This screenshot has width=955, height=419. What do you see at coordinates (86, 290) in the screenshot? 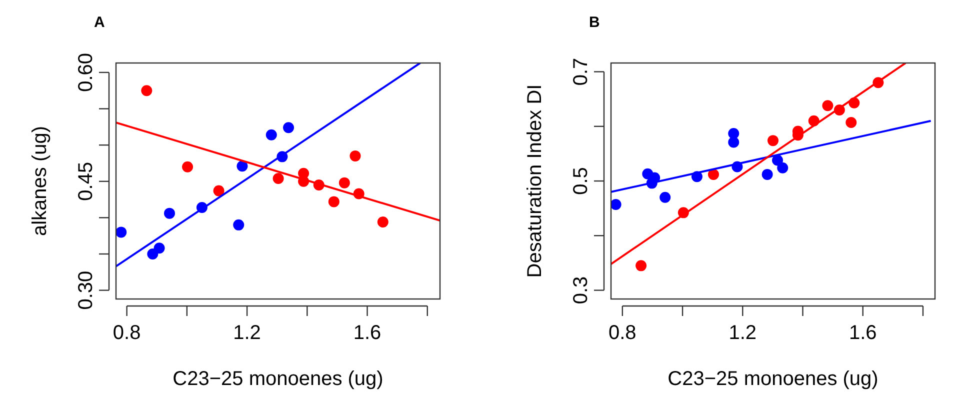
I see `y-tick-label: 0.30` at bounding box center [86, 290].